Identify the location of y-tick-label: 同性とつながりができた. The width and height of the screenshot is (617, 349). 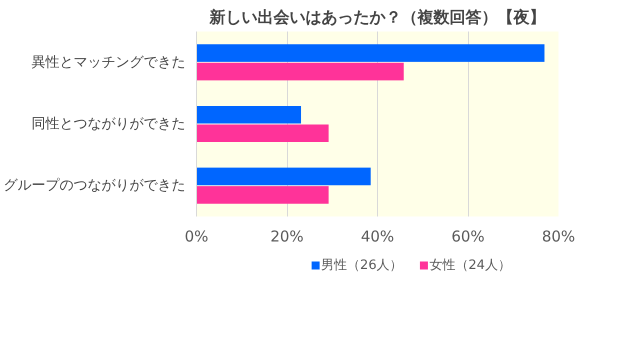
(109, 124).